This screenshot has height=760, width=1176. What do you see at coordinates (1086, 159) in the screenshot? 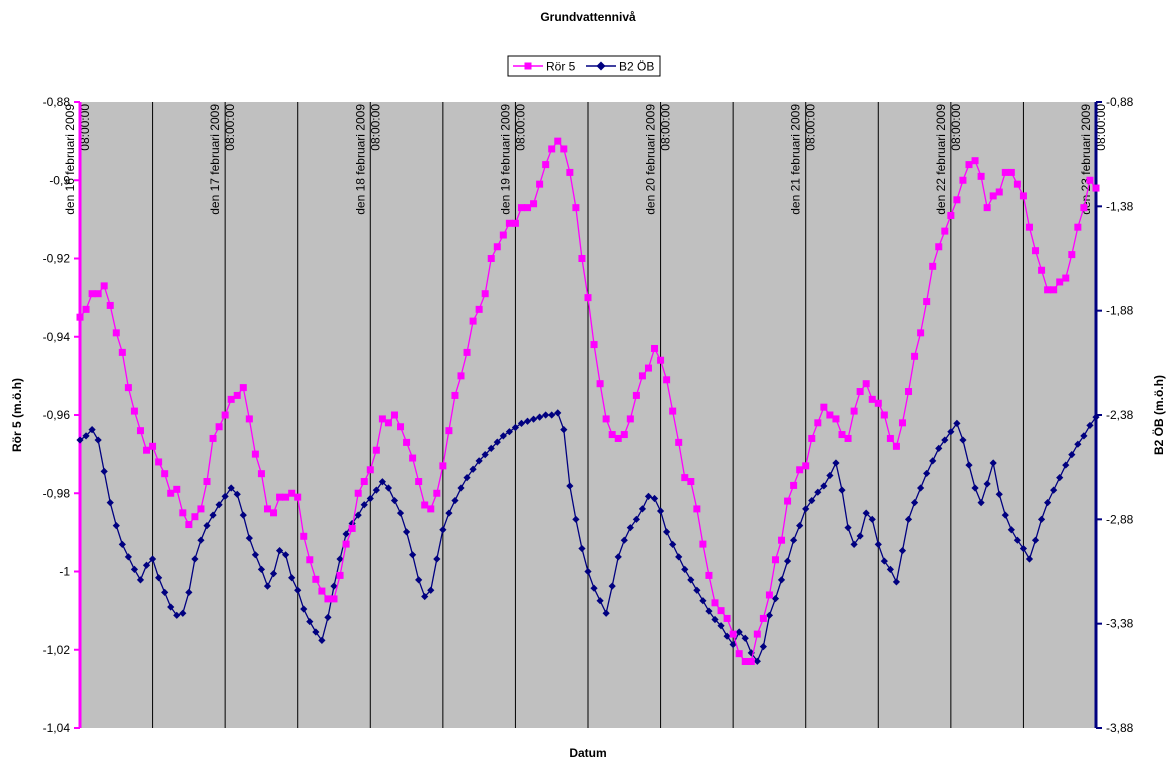
I see `date-annotation-date: den 23 februari 2009` at bounding box center [1086, 159].